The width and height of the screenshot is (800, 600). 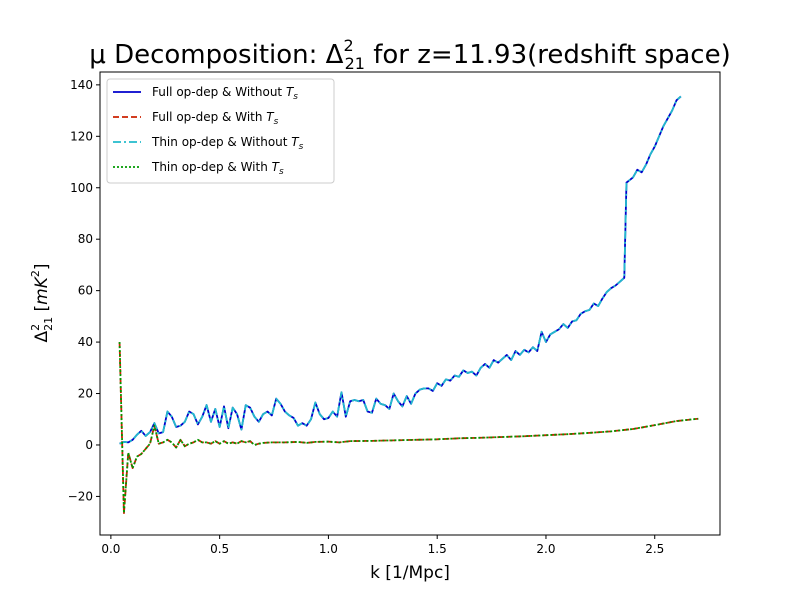 I want to click on y-axis-title-sup: 2, so click(x=35, y=327).